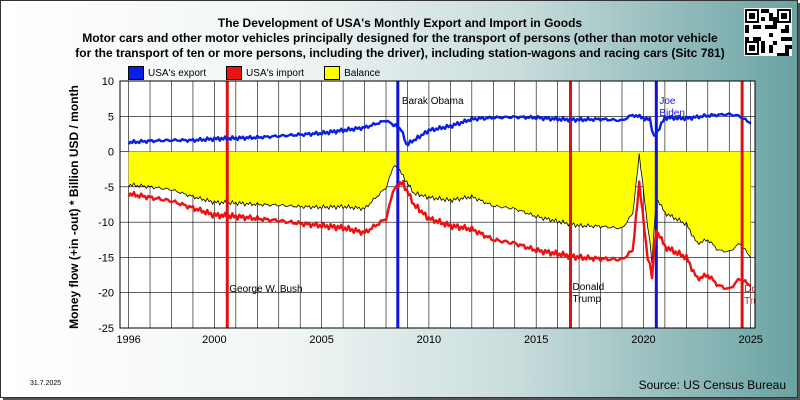  I want to click on legend-item-balance: Balance, so click(357, 73).